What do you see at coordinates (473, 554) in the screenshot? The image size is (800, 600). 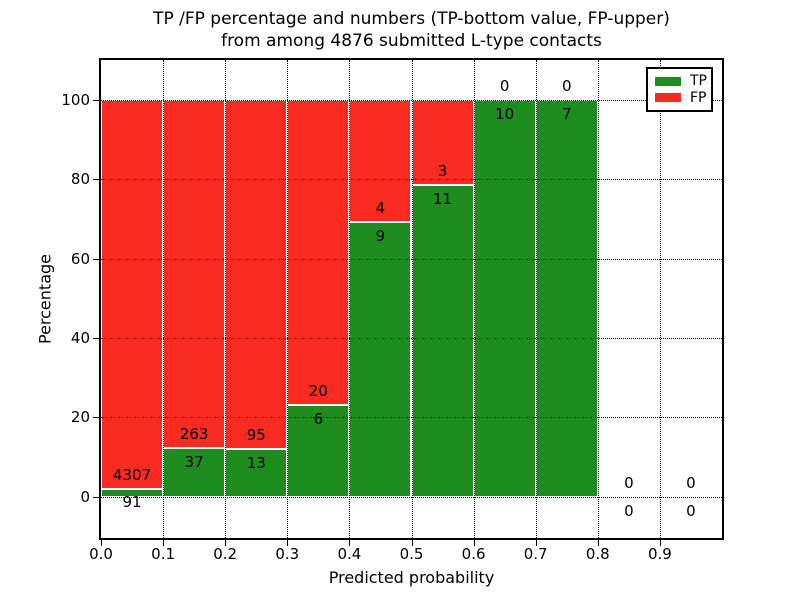 I see `x-tick-label: 0.6` at bounding box center [473, 554].